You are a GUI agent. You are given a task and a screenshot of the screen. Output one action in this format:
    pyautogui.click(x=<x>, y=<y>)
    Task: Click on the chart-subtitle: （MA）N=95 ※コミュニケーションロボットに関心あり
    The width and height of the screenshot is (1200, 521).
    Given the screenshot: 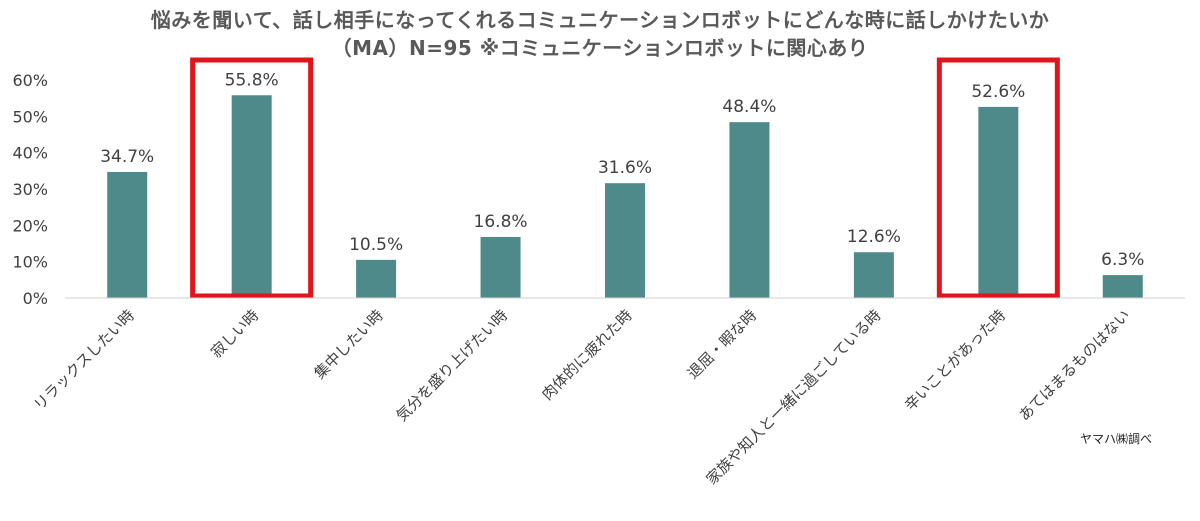 What is the action you would take?
    pyautogui.click(x=600, y=48)
    